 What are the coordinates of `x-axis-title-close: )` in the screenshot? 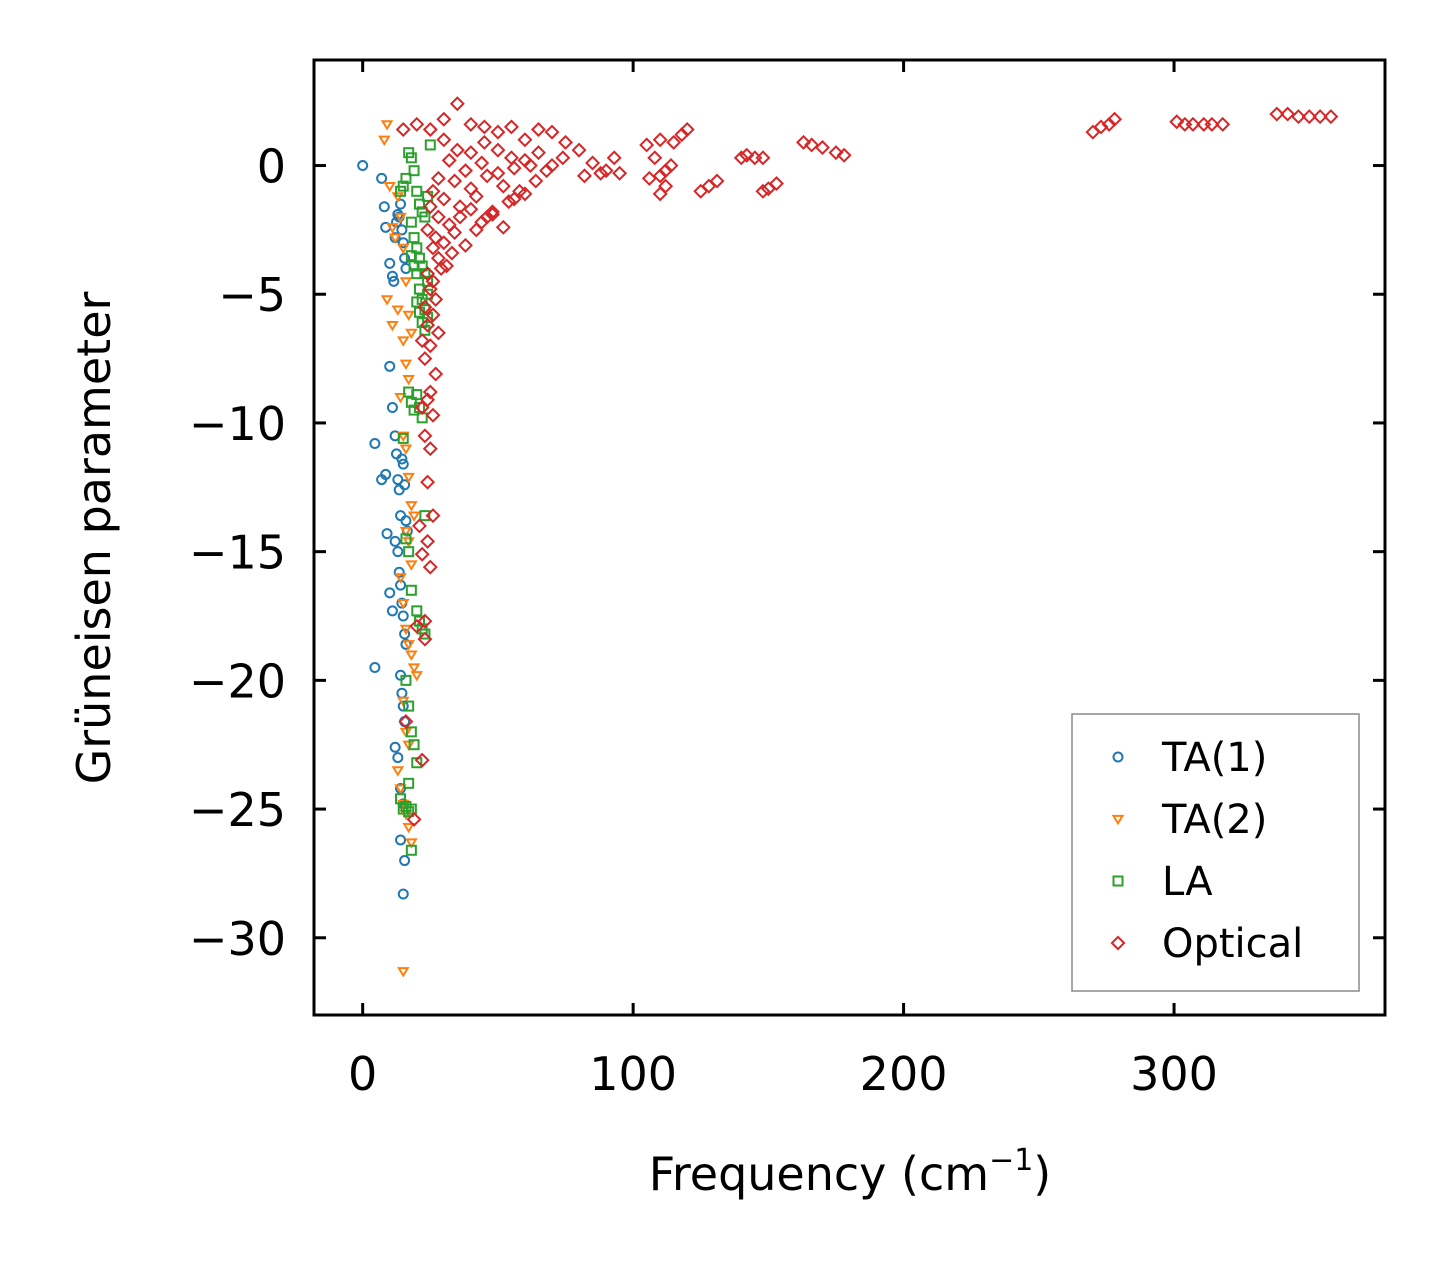 It's located at (1042, 1174).